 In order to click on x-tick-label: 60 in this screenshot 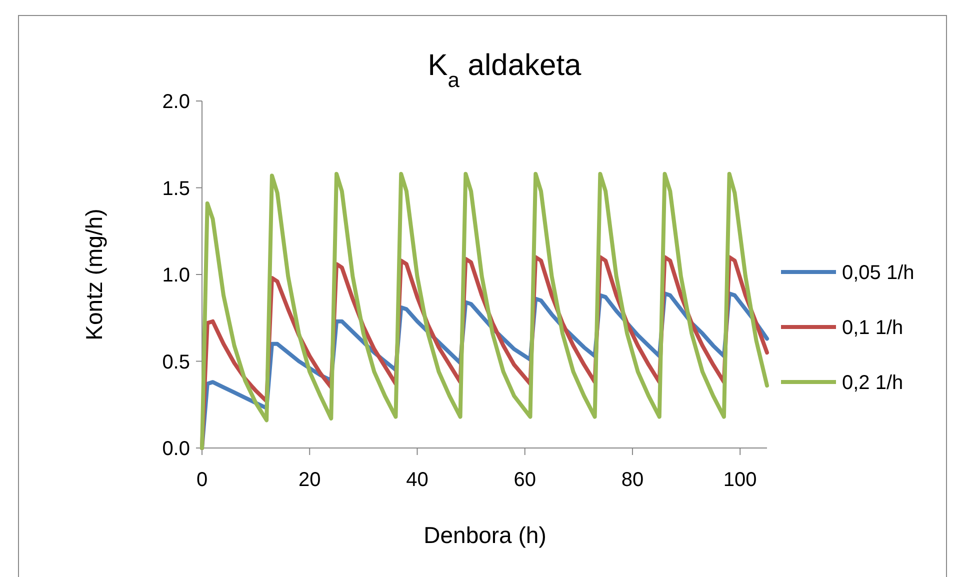, I will do `click(525, 480)`.